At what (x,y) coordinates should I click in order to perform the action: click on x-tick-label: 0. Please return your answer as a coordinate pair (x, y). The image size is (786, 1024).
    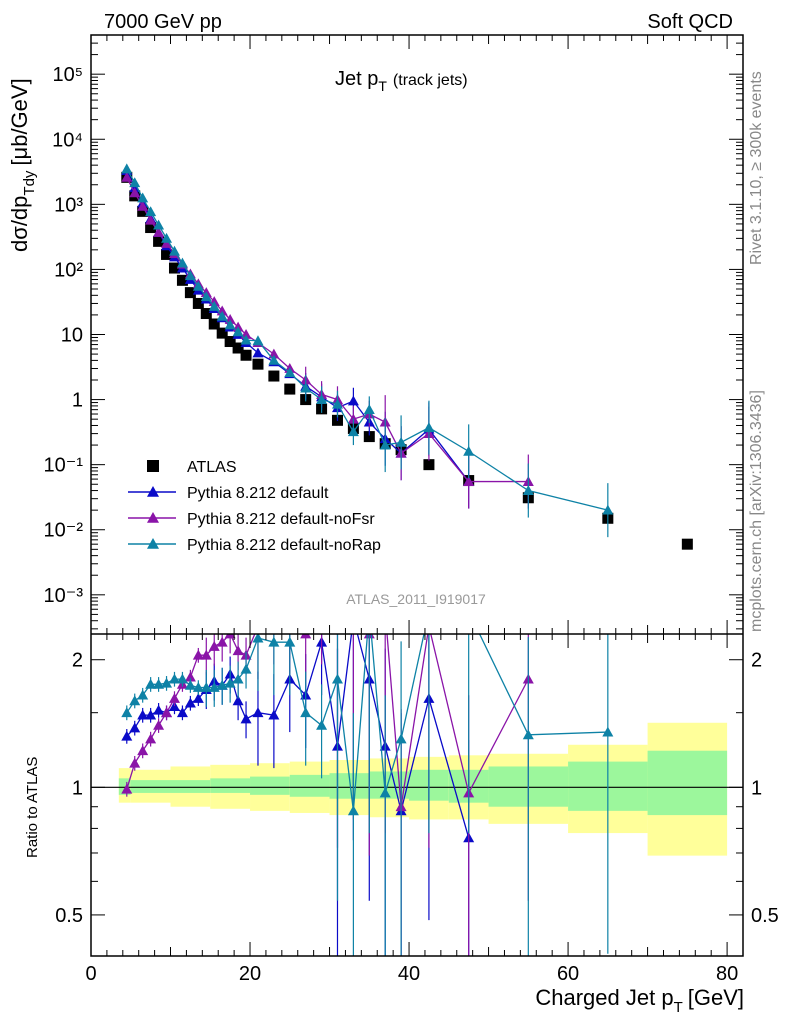
    Looking at the image, I should click on (90, 974).